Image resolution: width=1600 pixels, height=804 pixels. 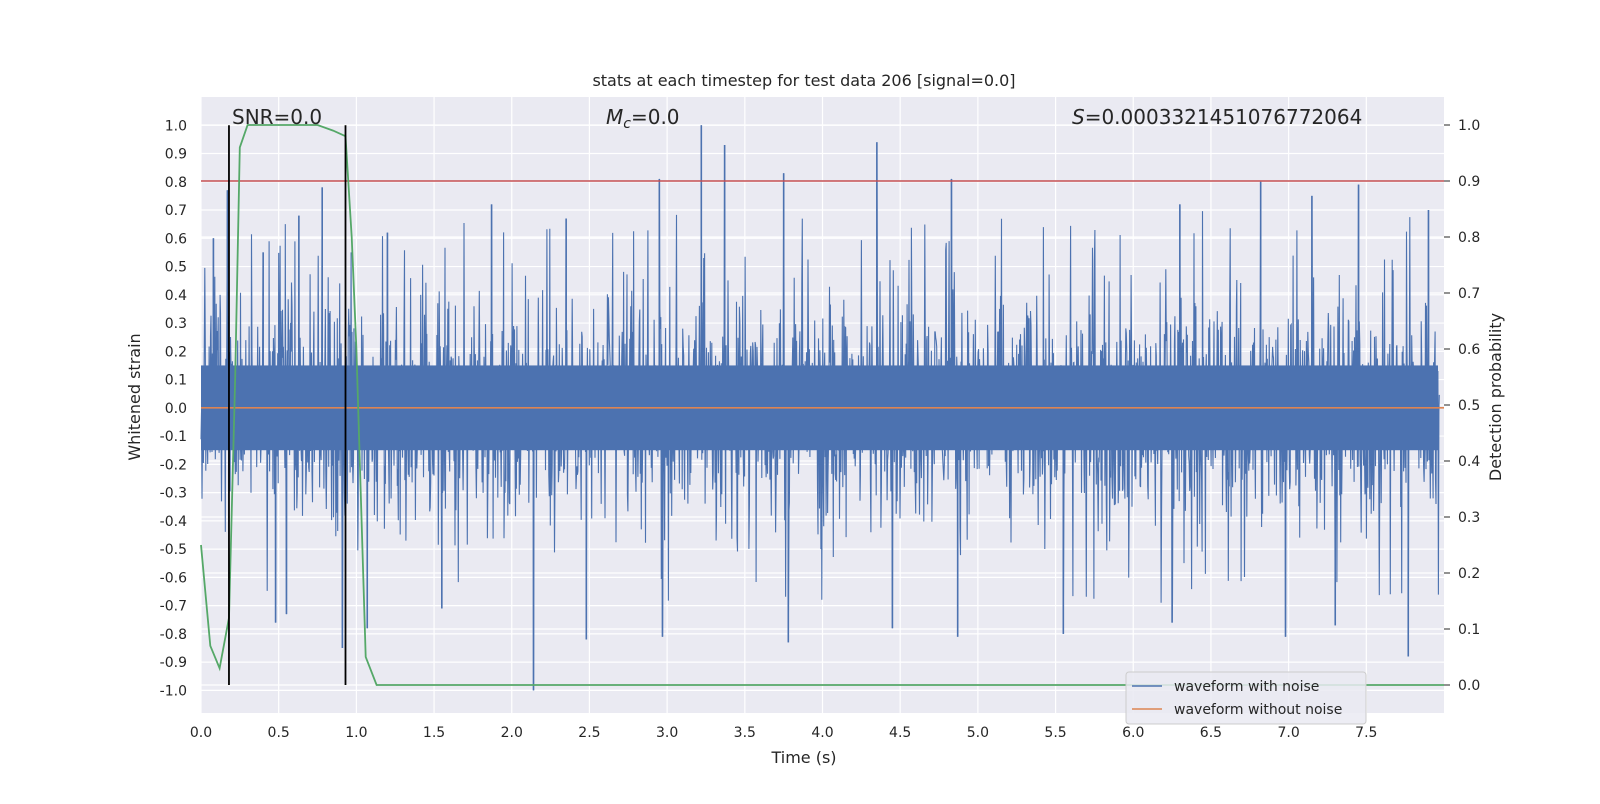 What do you see at coordinates (176, 381) in the screenshot?
I see `y-tick-label-9: 0.1` at bounding box center [176, 381].